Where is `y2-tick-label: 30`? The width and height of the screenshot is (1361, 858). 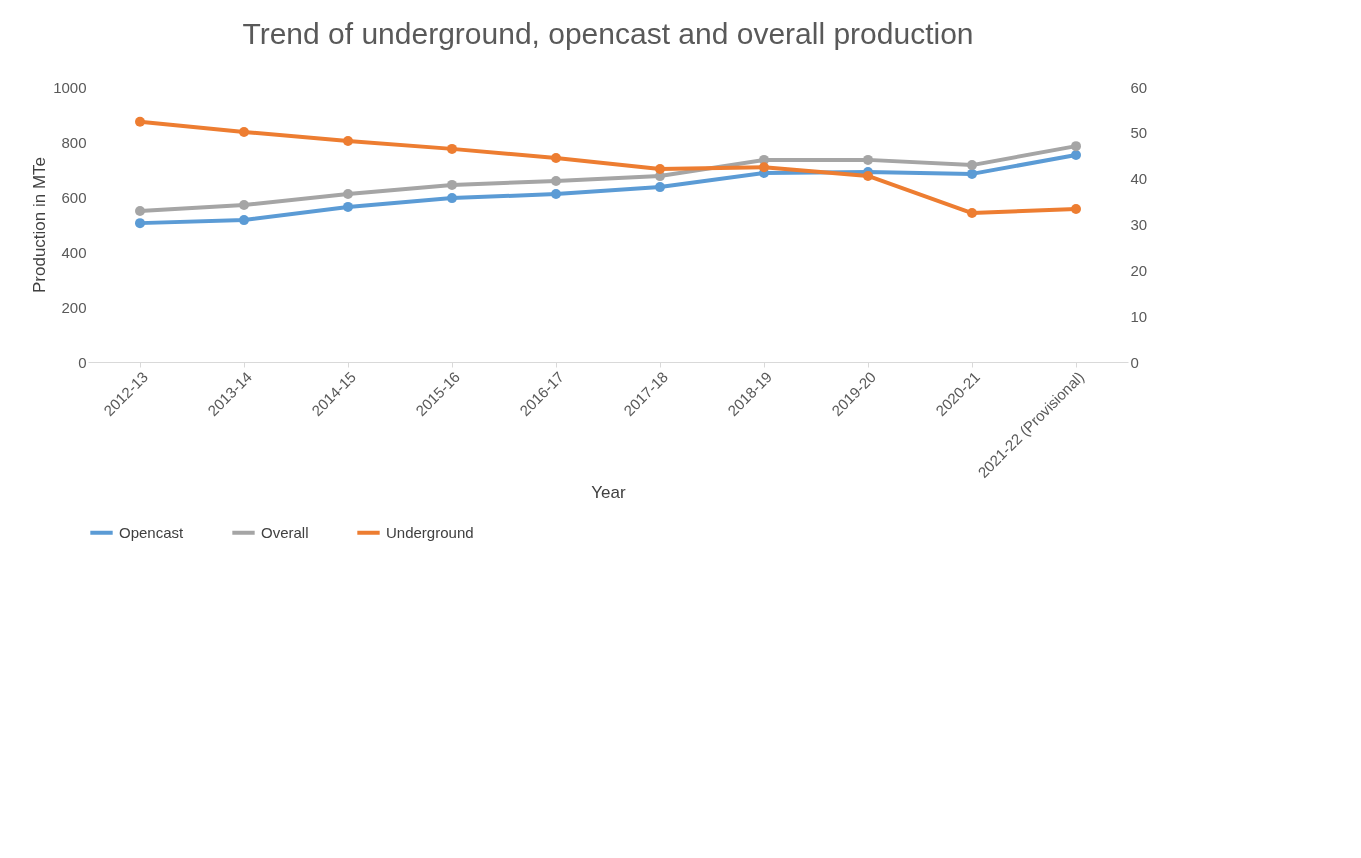 y2-tick-label: 30 is located at coordinates (1139, 224).